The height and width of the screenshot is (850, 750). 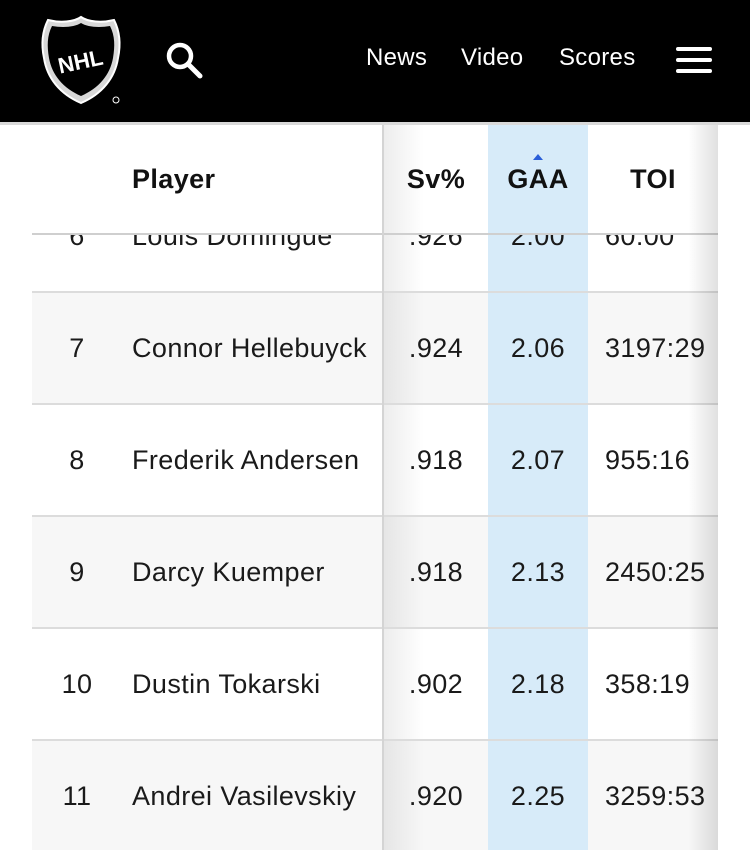 What do you see at coordinates (77, 571) in the screenshot?
I see `rank-cell: 9` at bounding box center [77, 571].